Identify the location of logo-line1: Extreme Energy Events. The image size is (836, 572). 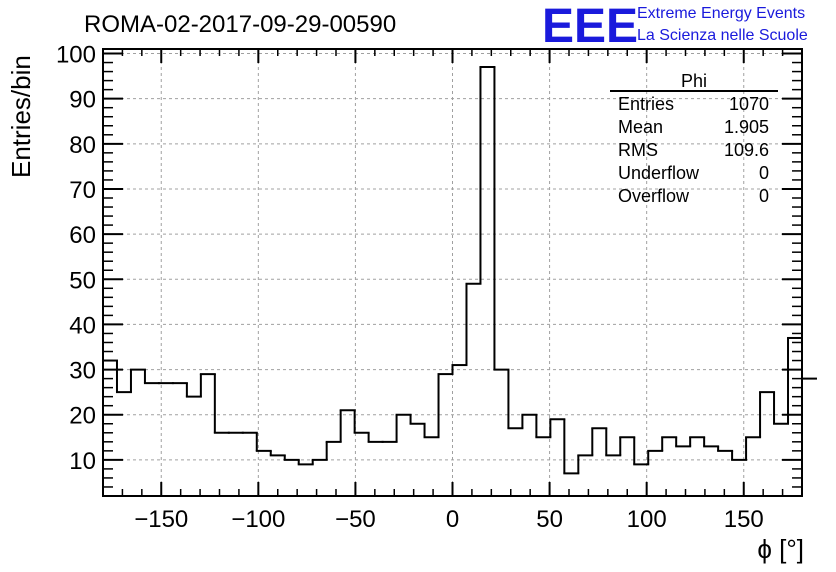
(721, 13).